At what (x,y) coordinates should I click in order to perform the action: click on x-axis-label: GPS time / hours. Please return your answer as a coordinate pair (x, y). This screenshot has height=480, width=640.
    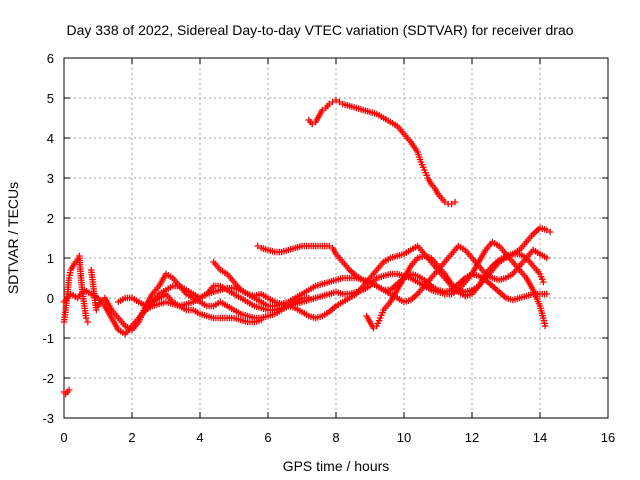
    Looking at the image, I should click on (336, 466).